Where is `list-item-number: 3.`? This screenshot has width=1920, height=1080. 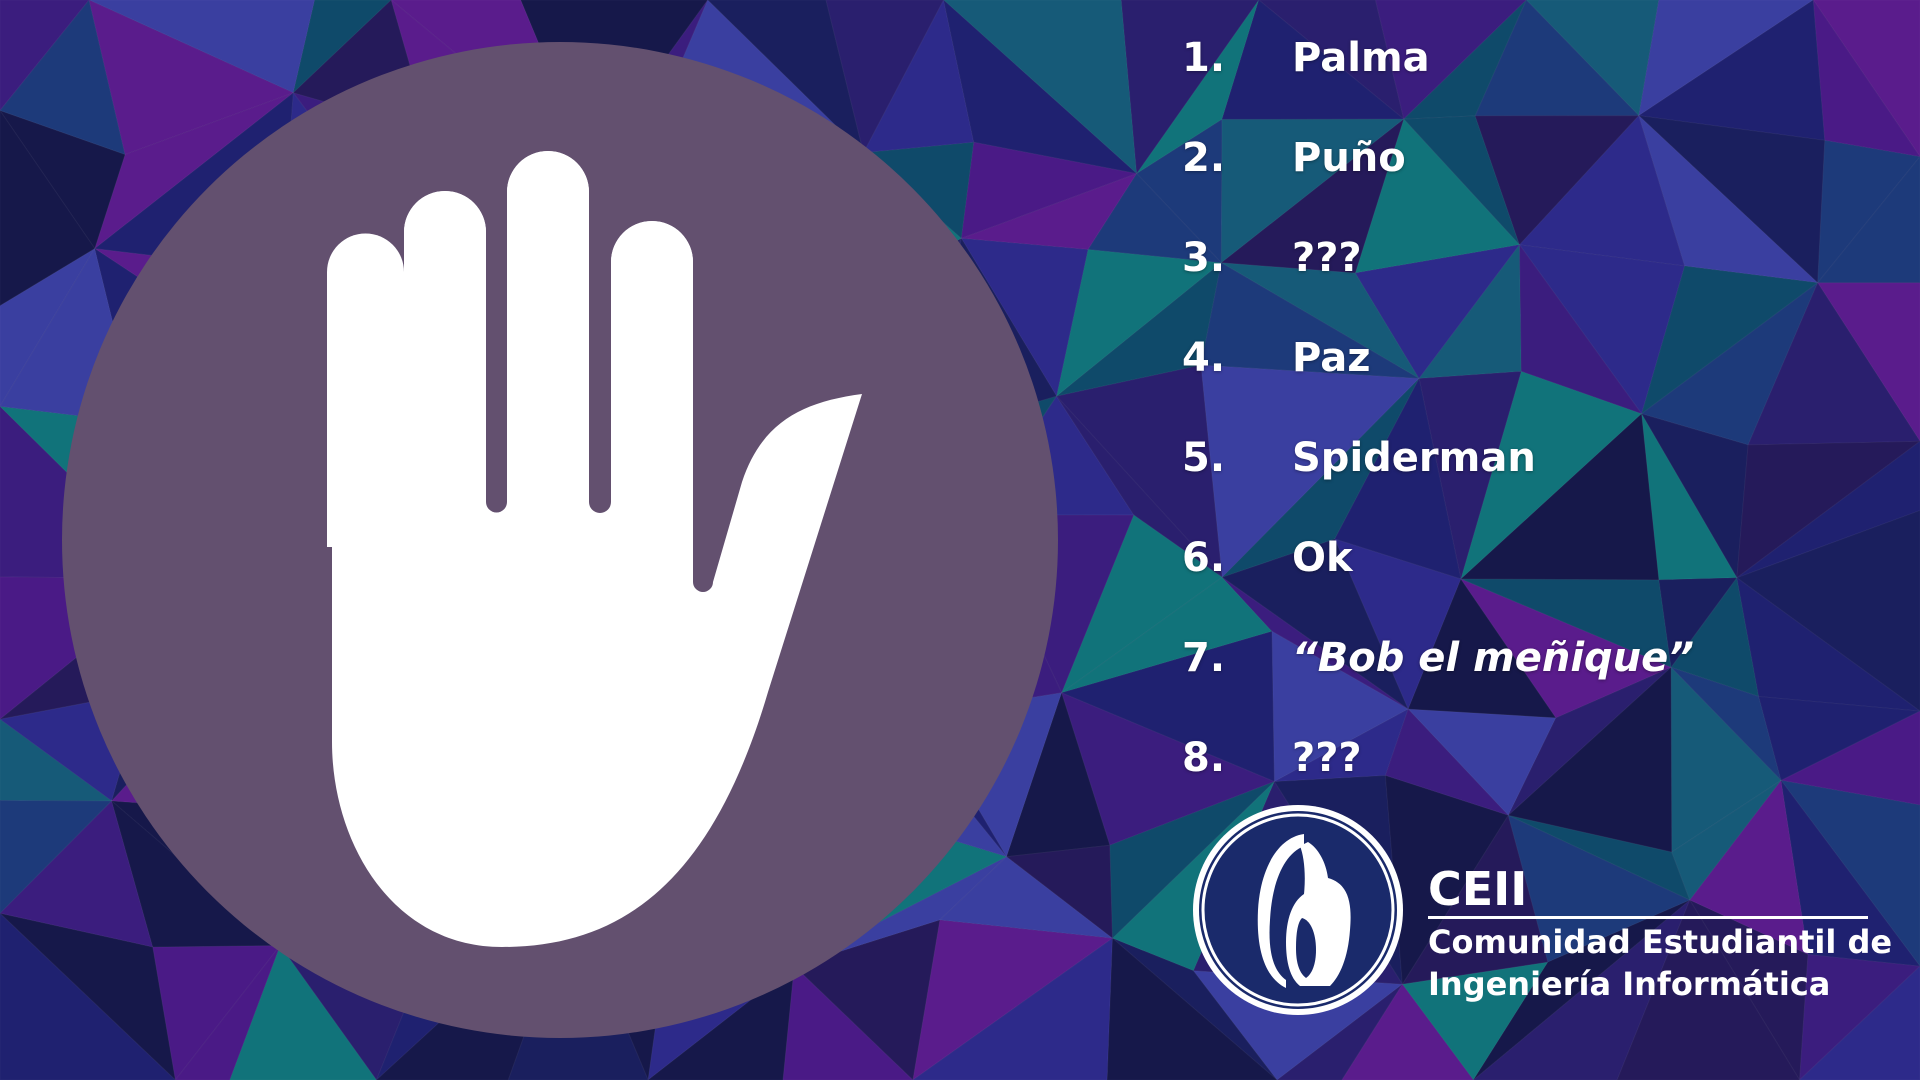
list-item-number: 3. is located at coordinates (1204, 258).